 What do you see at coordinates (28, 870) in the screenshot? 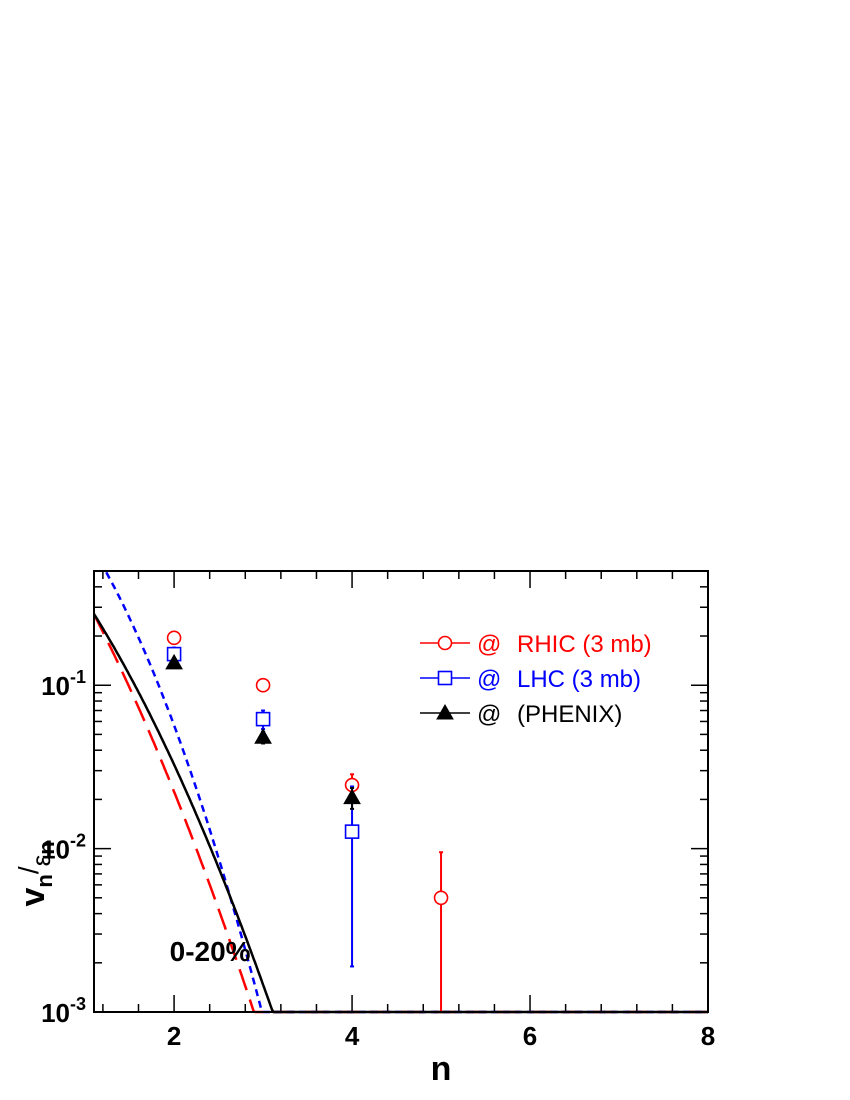
I see `y-axis-title-slash: /` at bounding box center [28, 870].